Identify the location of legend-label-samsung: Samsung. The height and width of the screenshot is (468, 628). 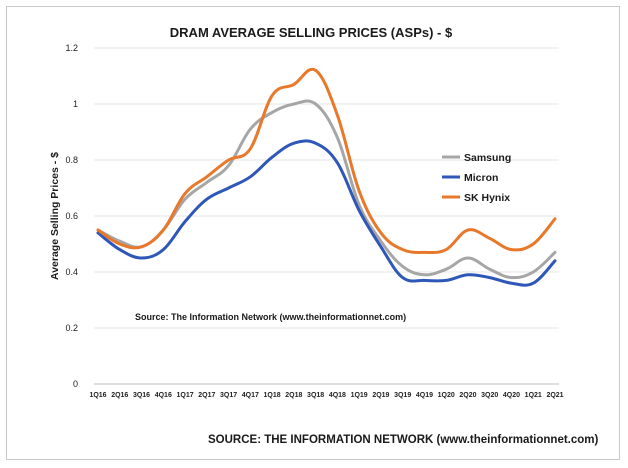
(487, 158).